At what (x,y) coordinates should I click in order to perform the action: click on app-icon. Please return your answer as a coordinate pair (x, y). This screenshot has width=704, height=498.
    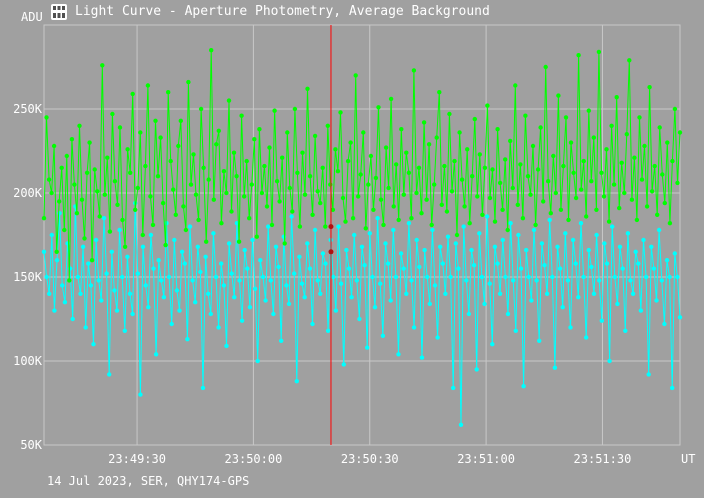
    Looking at the image, I should click on (59, 12).